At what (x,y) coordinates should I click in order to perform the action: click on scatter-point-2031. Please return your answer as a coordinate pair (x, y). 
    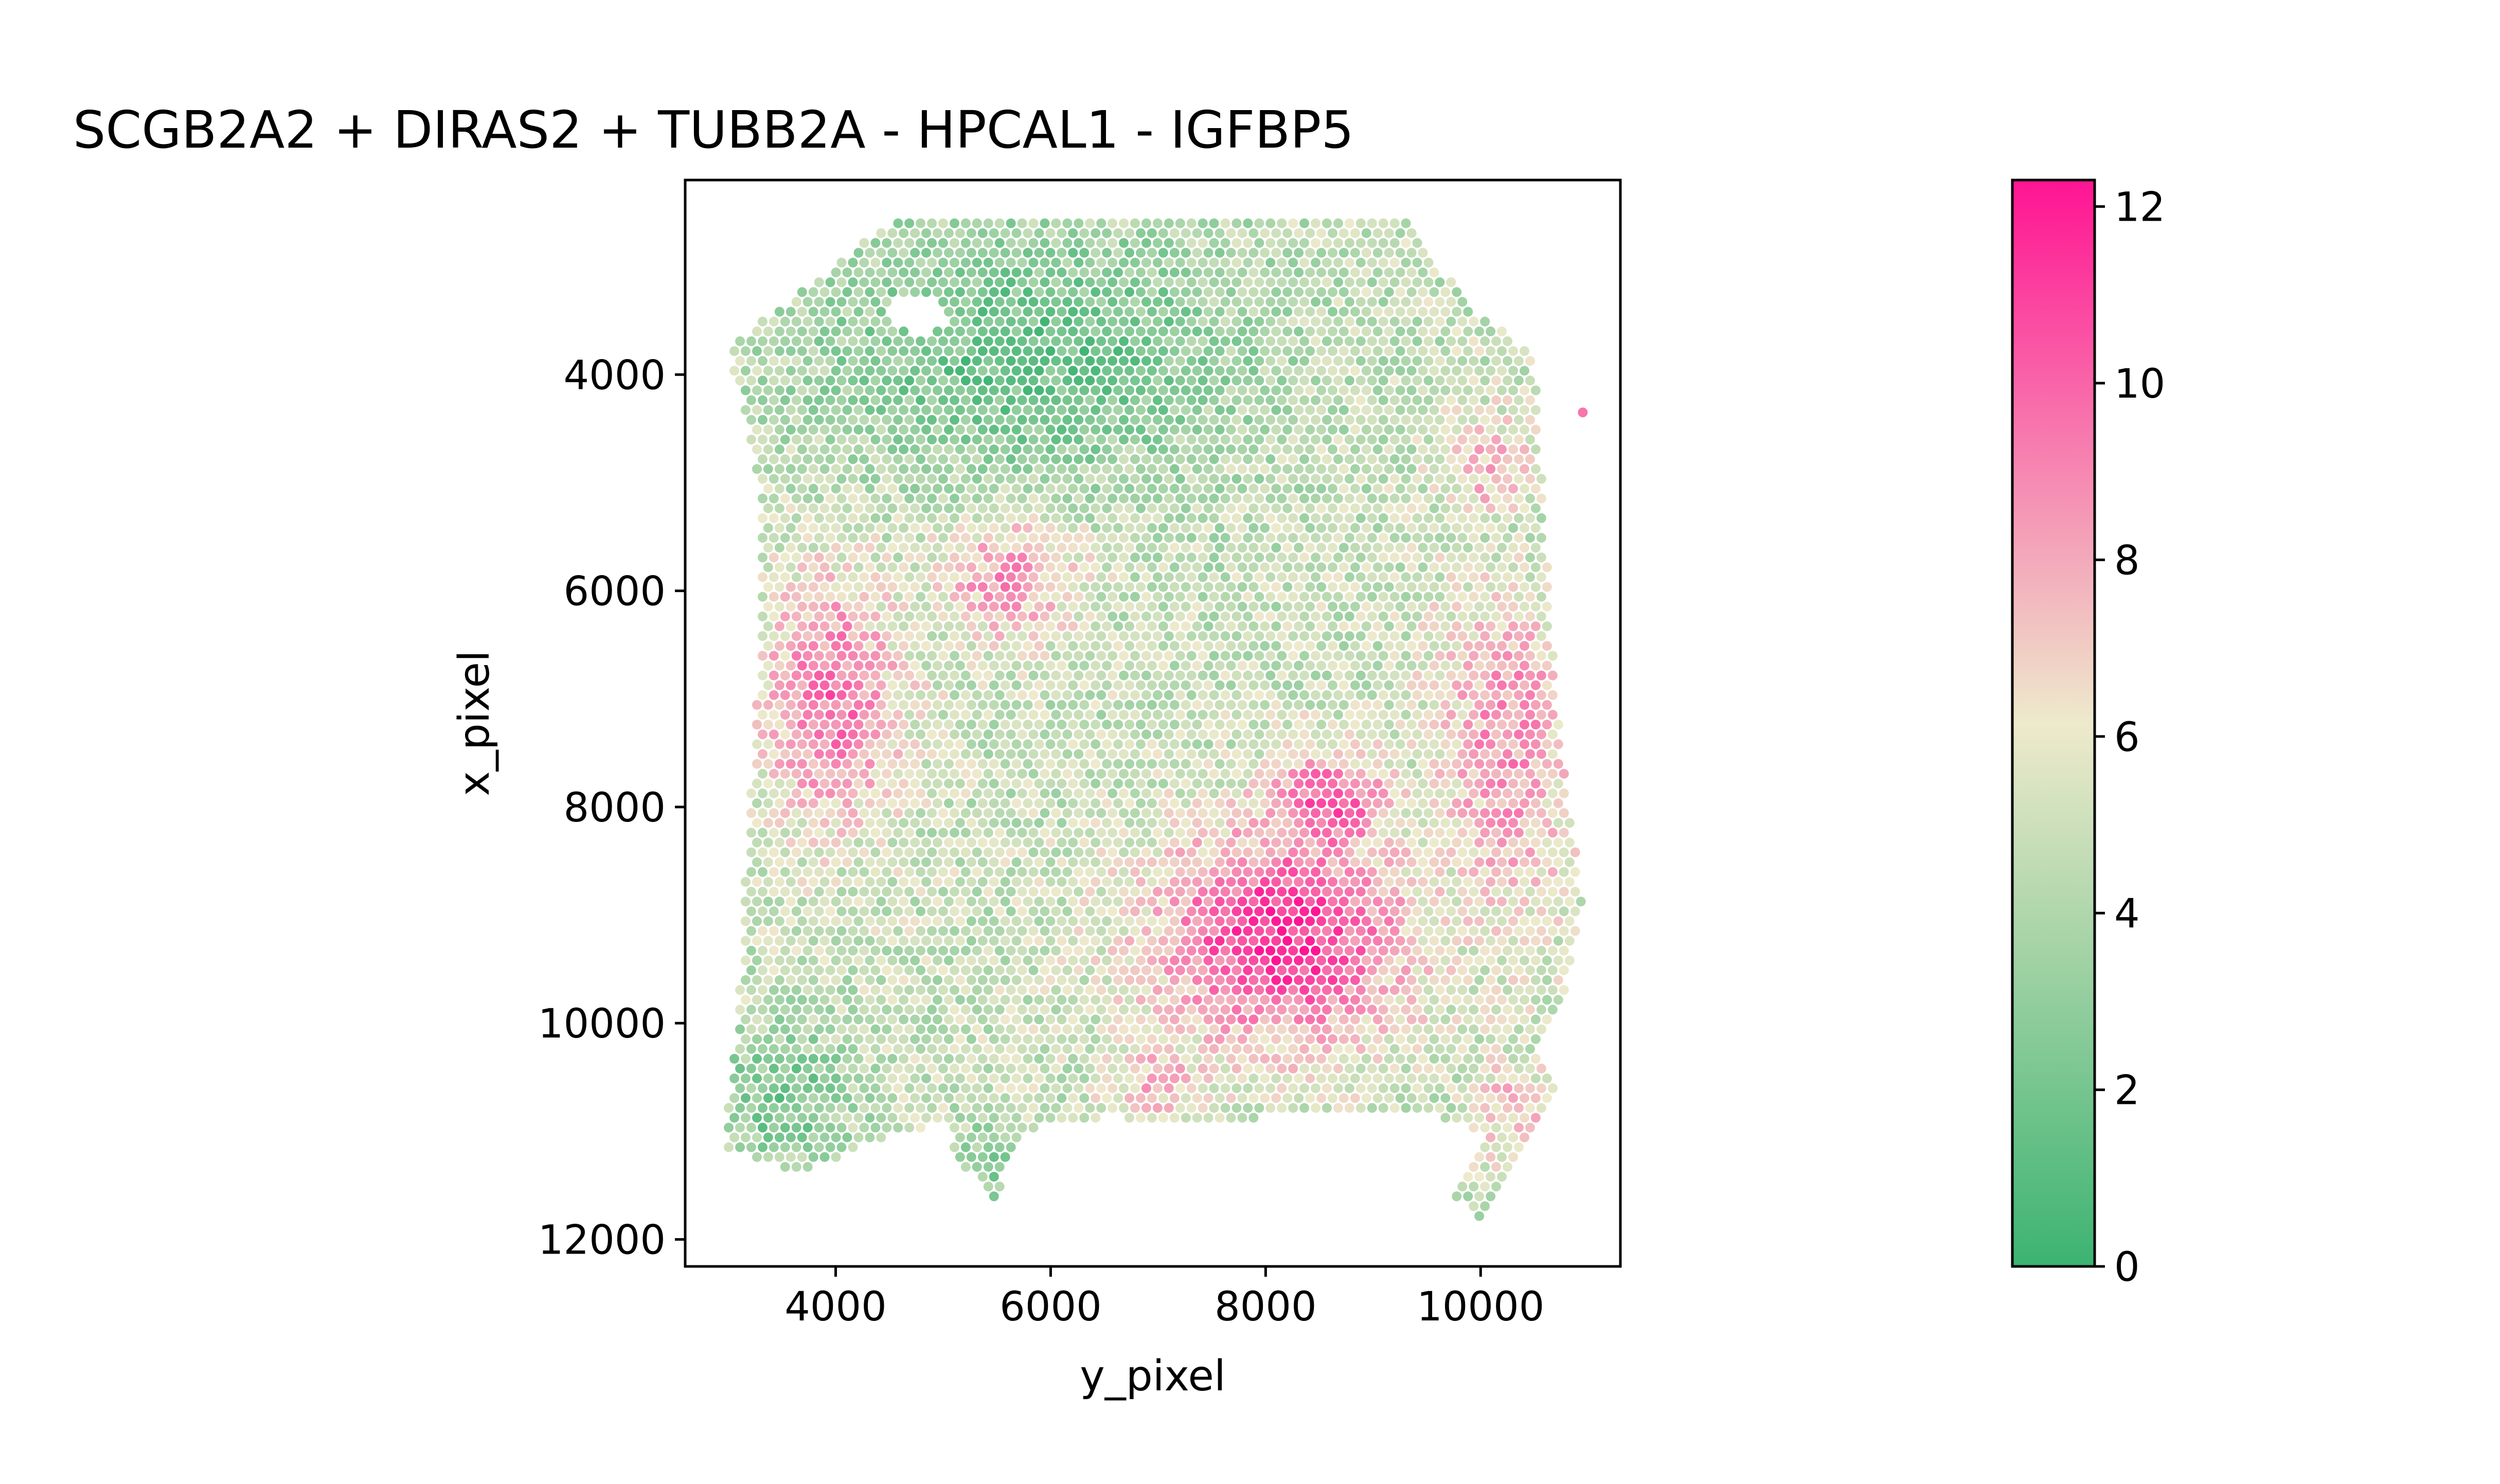
    Looking at the image, I should click on (1253, 528).